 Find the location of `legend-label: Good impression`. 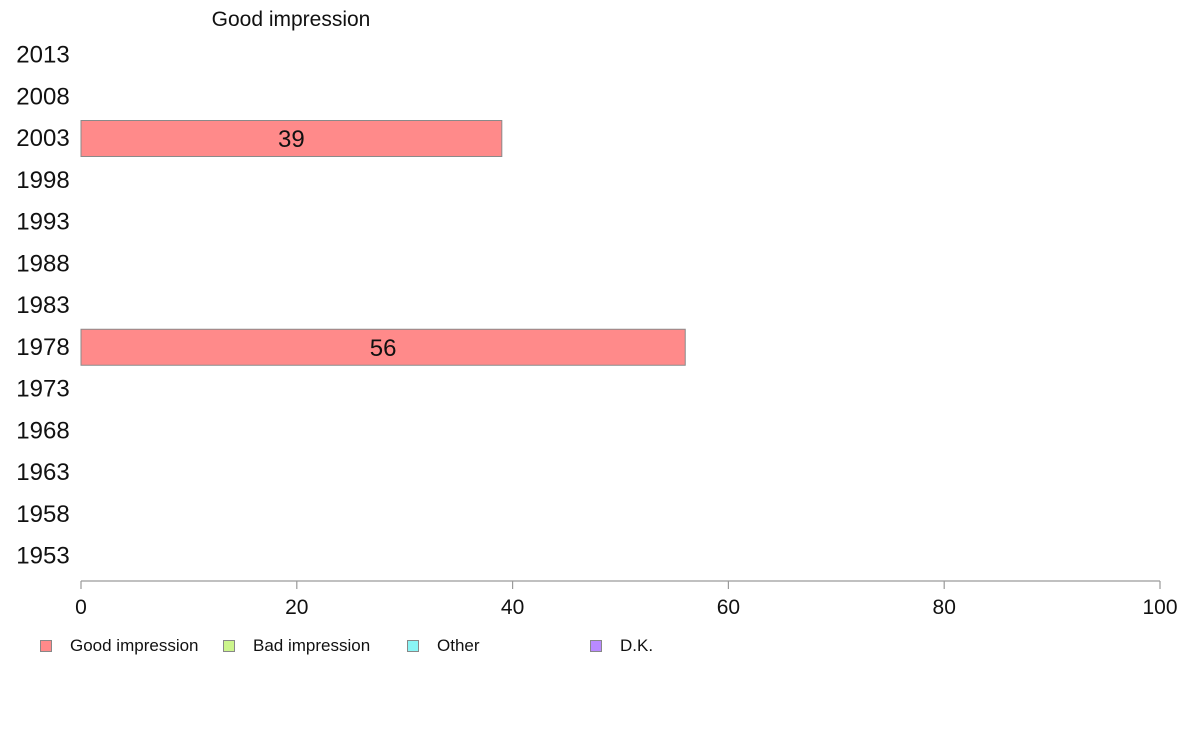

legend-label: Good impression is located at coordinates (134, 645).